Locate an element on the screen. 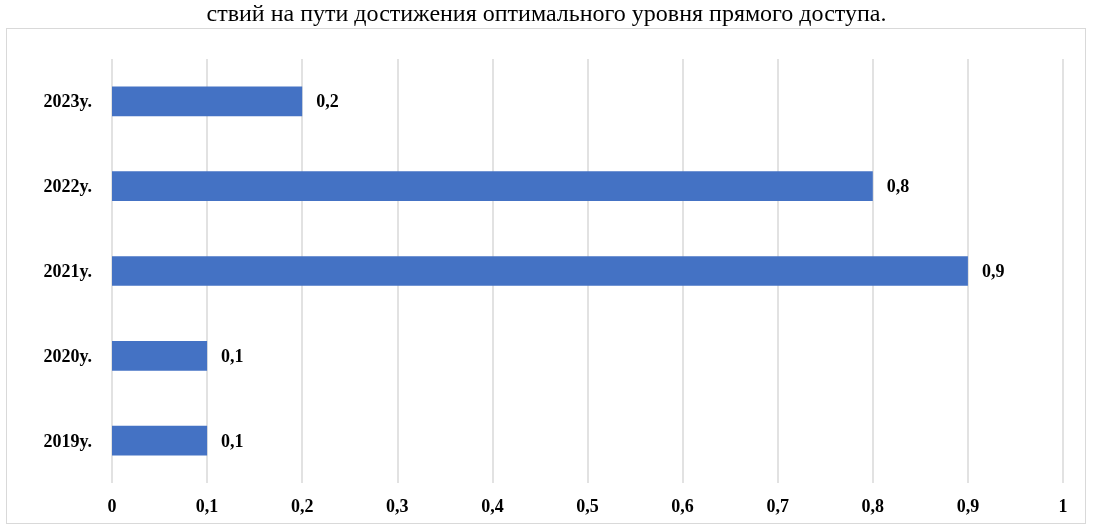 The image size is (1093, 530). x-tick-label: 0,9 is located at coordinates (968, 506).